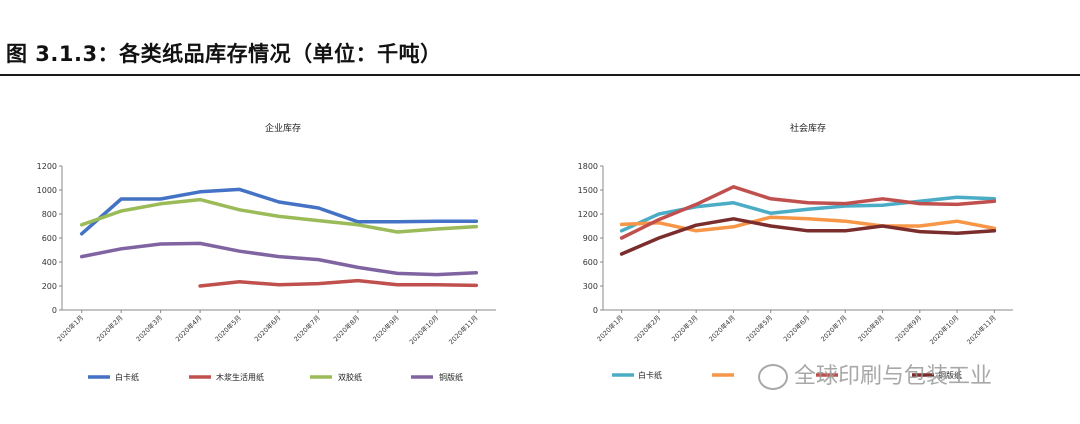 The height and width of the screenshot is (424, 1080). Describe the element at coordinates (650, 375) in the screenshot. I see `legend-label: 白卡纸` at that location.